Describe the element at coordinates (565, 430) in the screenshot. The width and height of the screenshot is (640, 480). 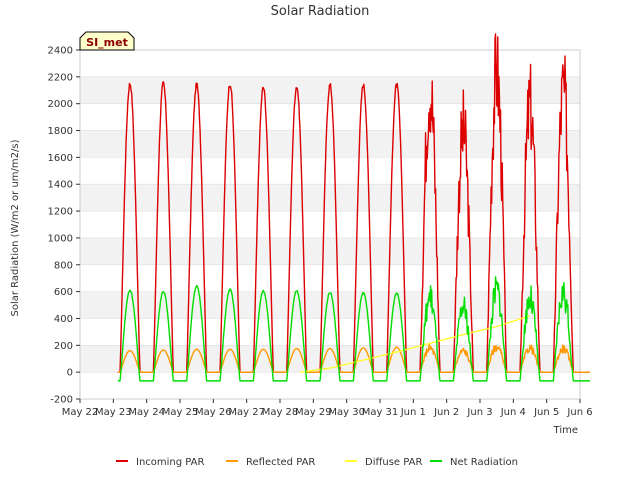
I see `x-axis-title: Time` at that location.